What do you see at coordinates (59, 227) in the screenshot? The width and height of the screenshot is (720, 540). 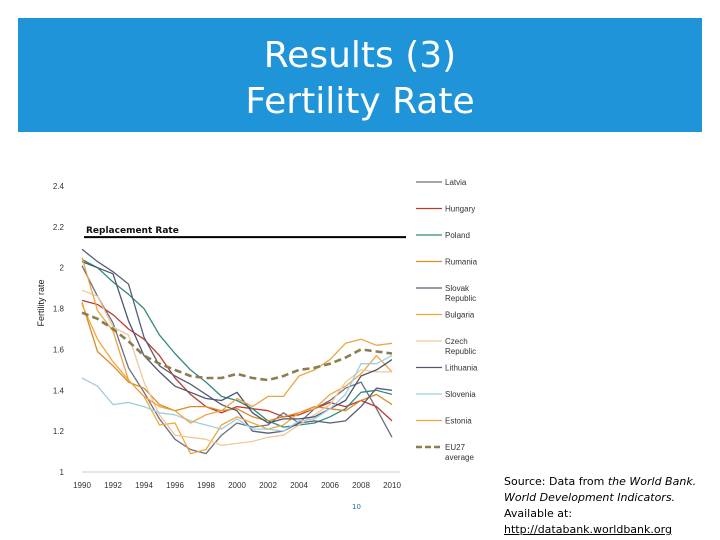 I see `y-tick-label: 2.2` at bounding box center [59, 227].